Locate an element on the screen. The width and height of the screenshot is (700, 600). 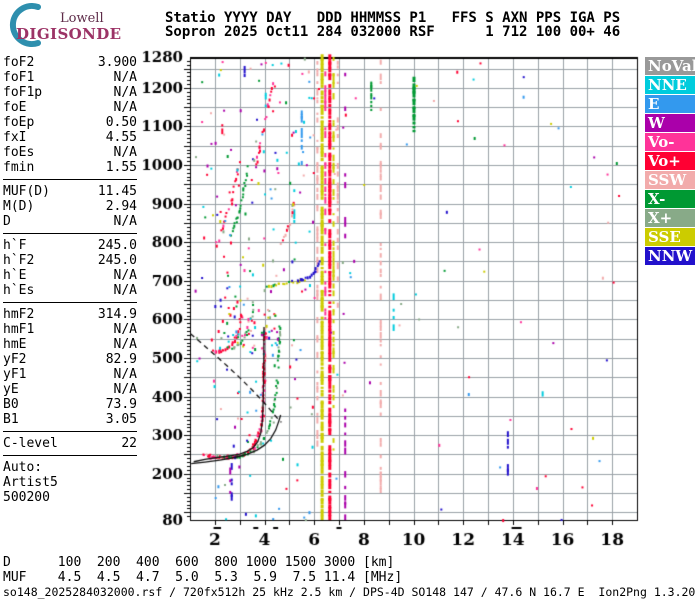
param-label: B1 is located at coordinates (11, 419).